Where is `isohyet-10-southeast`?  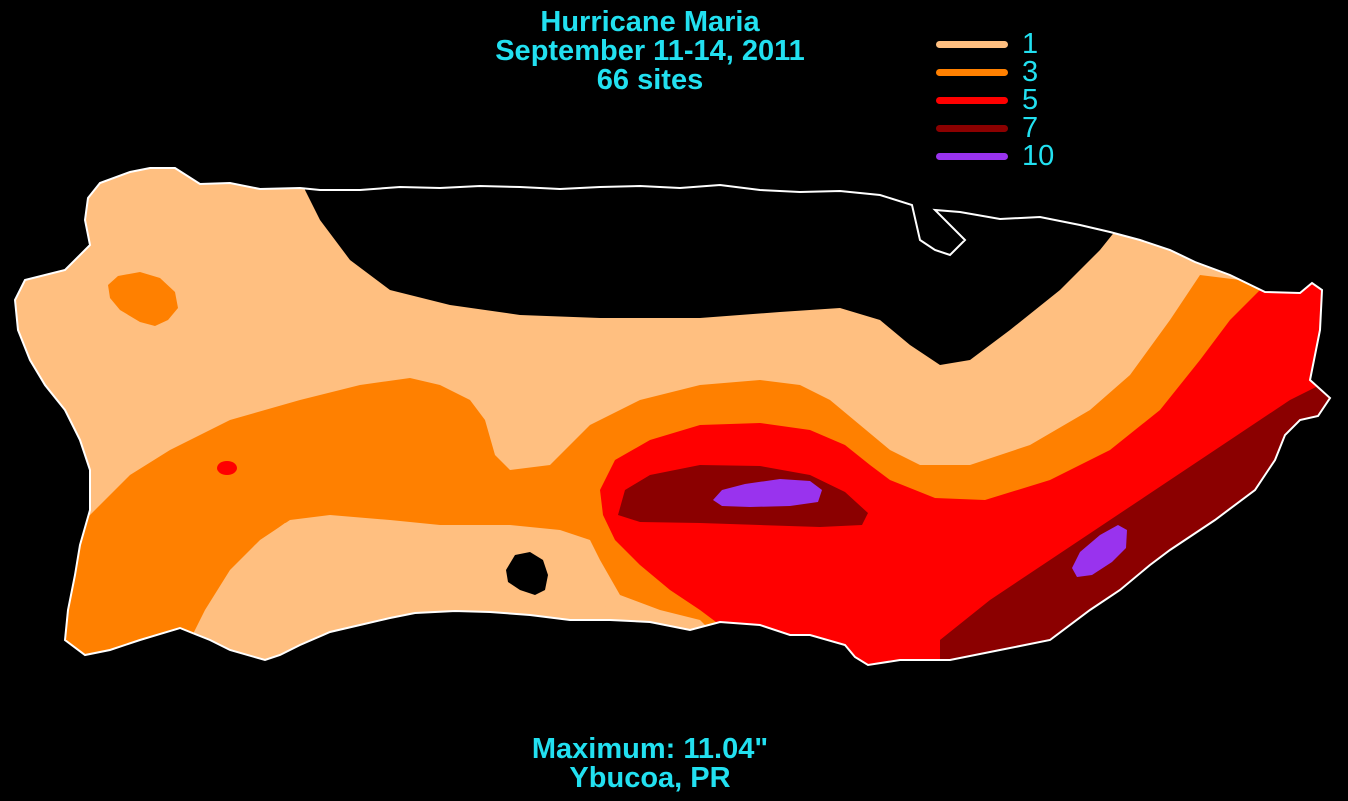 isohyet-10-southeast is located at coordinates (1099, 551).